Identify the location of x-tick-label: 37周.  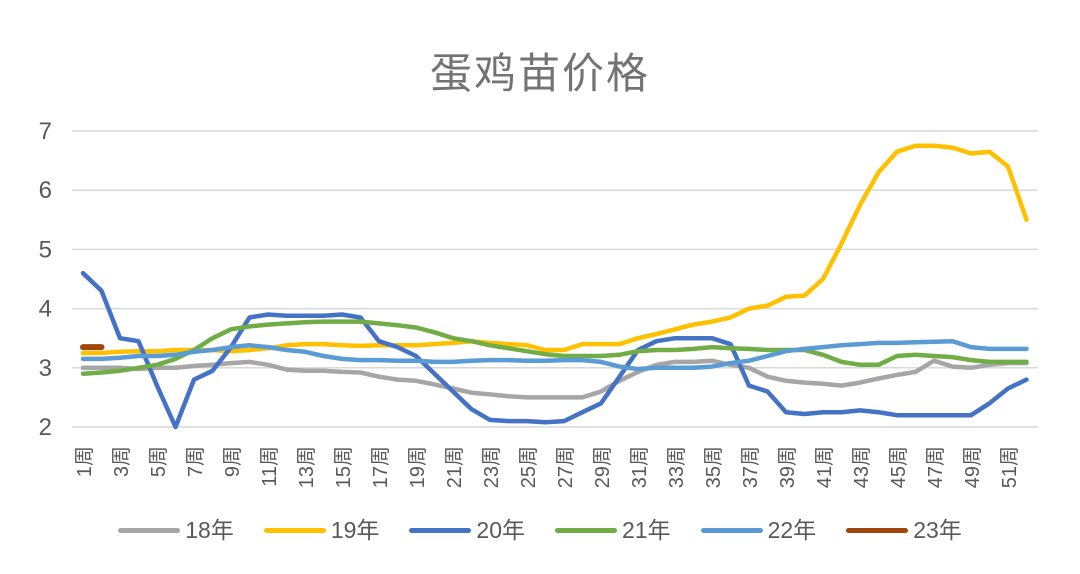
(751, 467).